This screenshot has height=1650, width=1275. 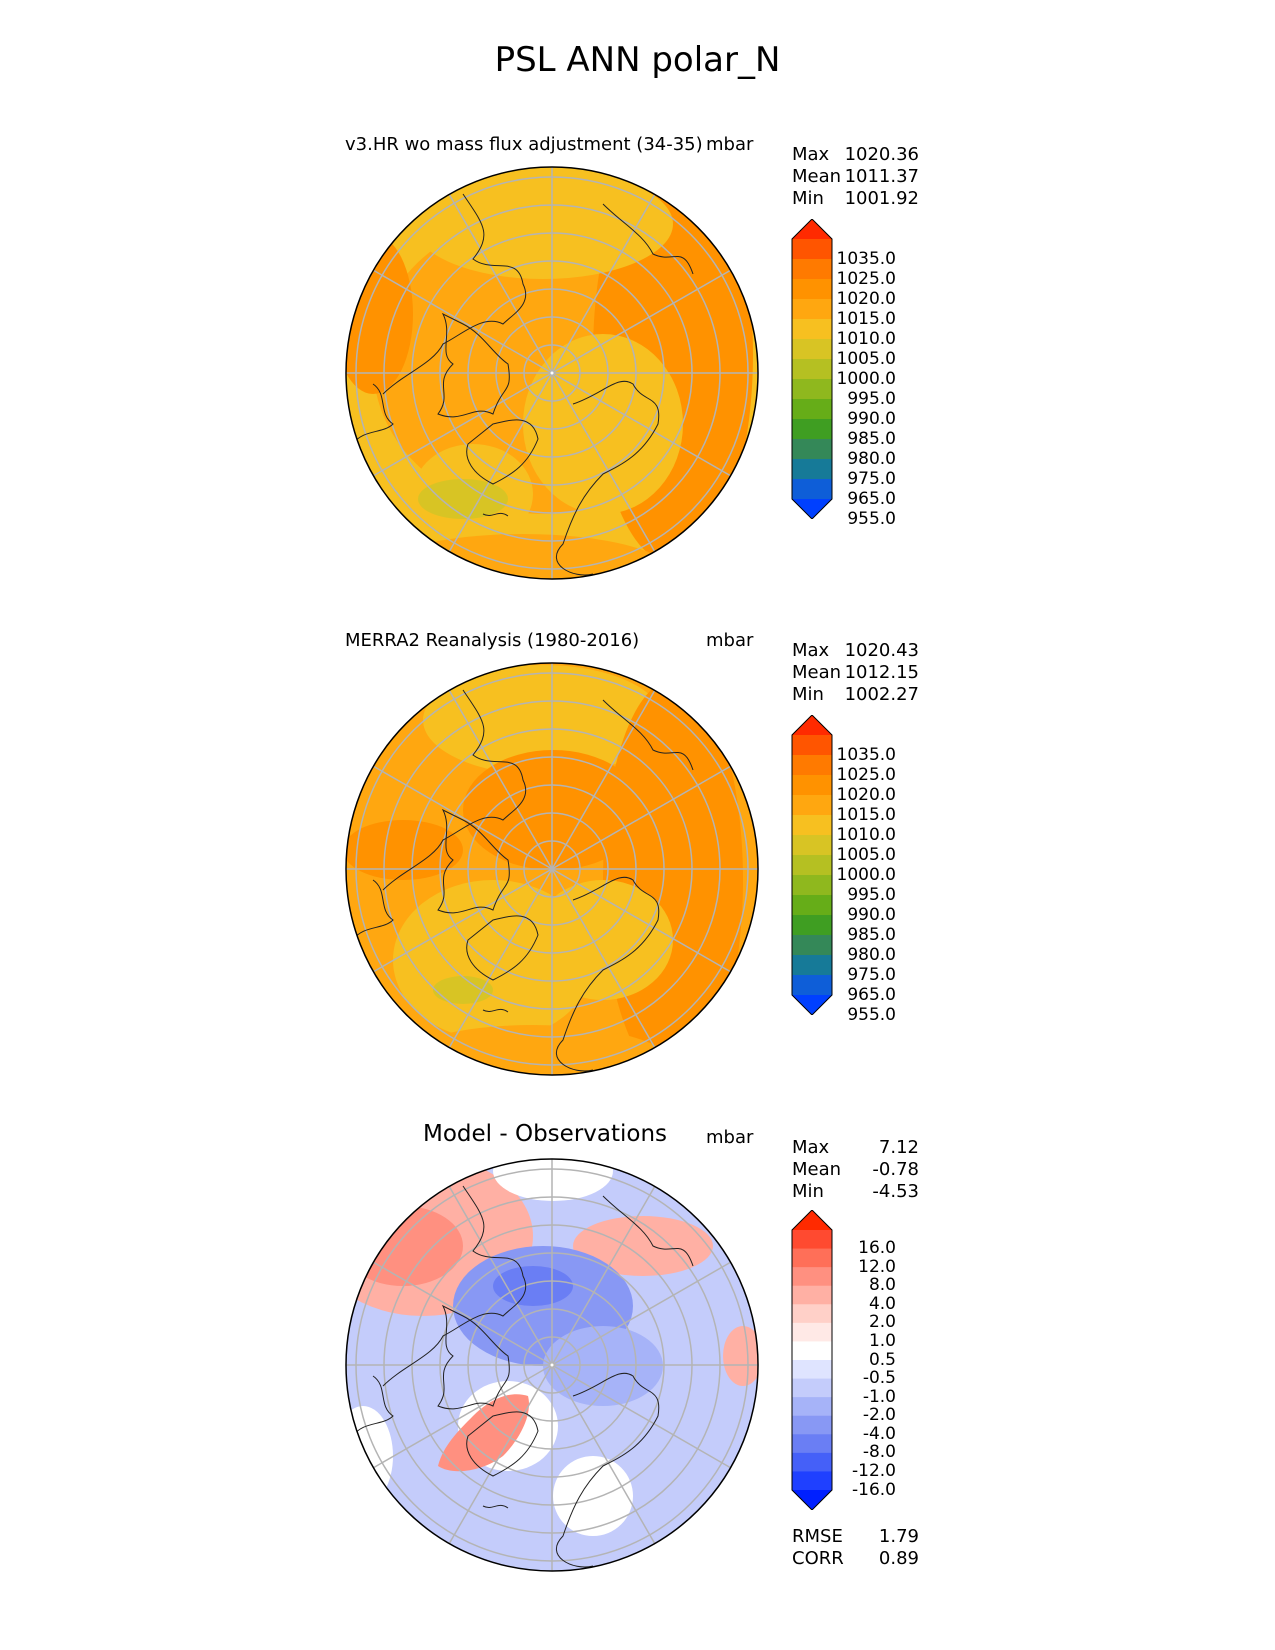 I want to click on stat-value: 1012.15, so click(x=881, y=672).